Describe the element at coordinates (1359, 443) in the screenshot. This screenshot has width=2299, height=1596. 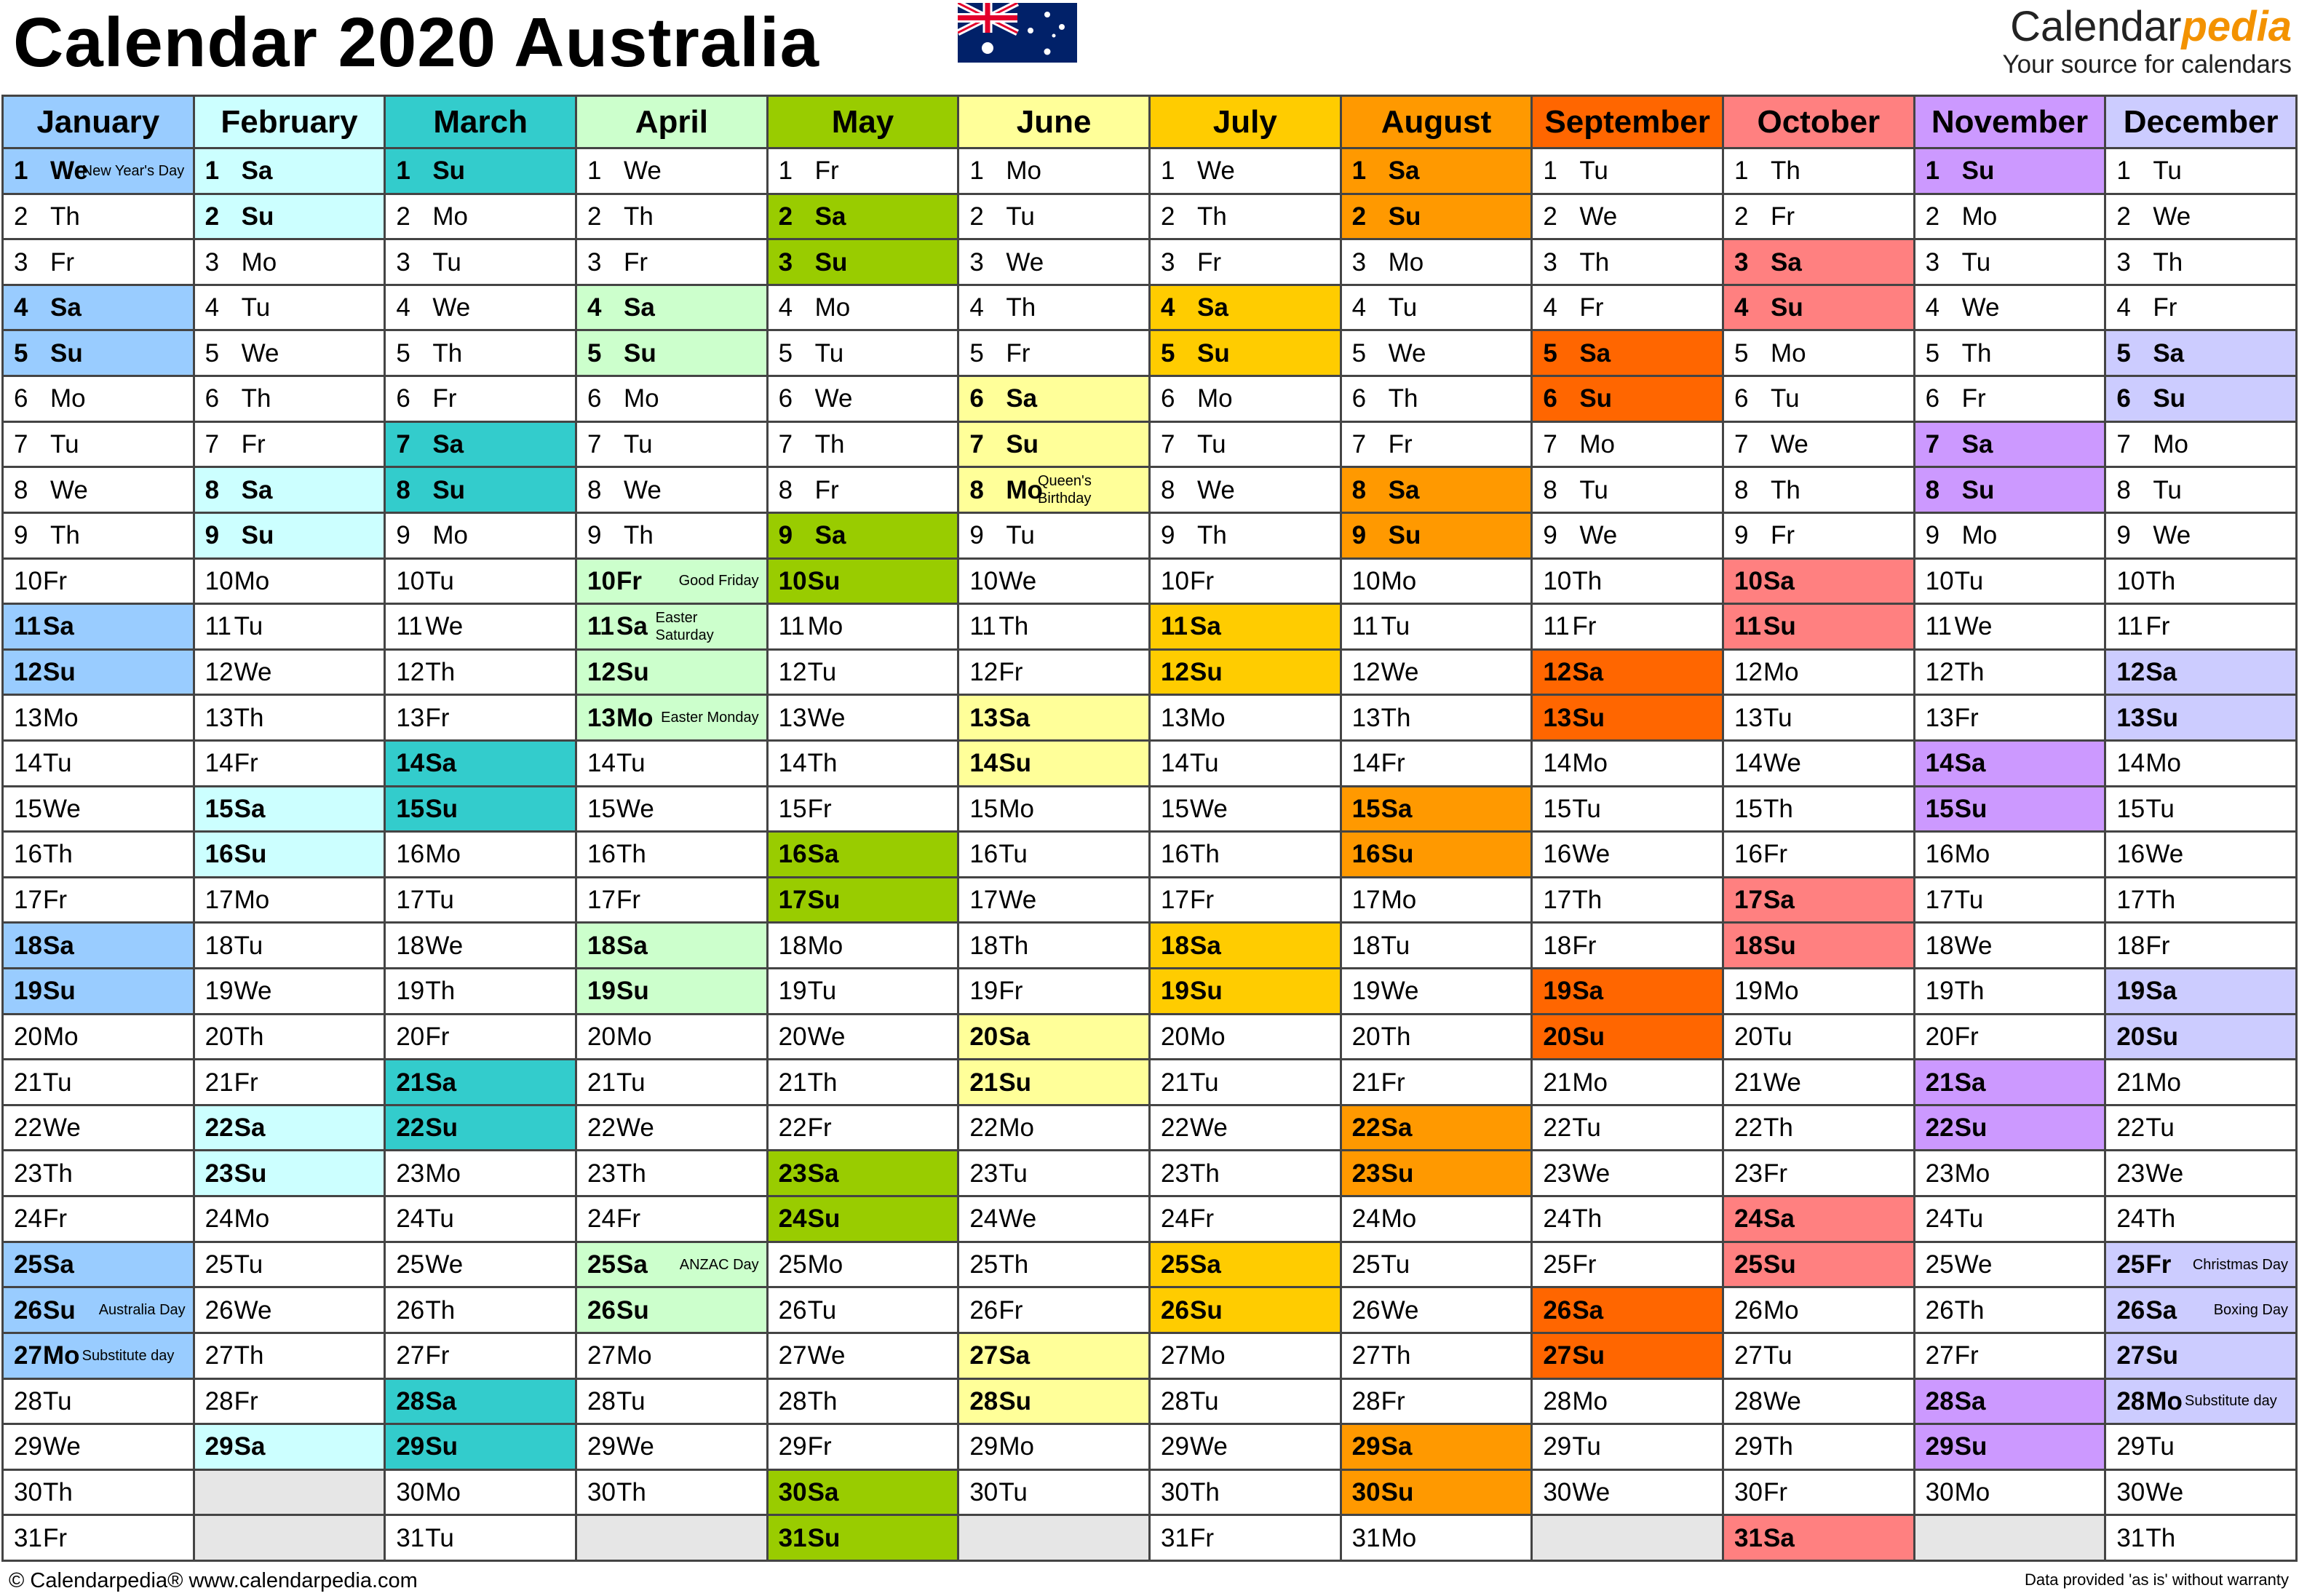
I see `day-number: 7` at that location.